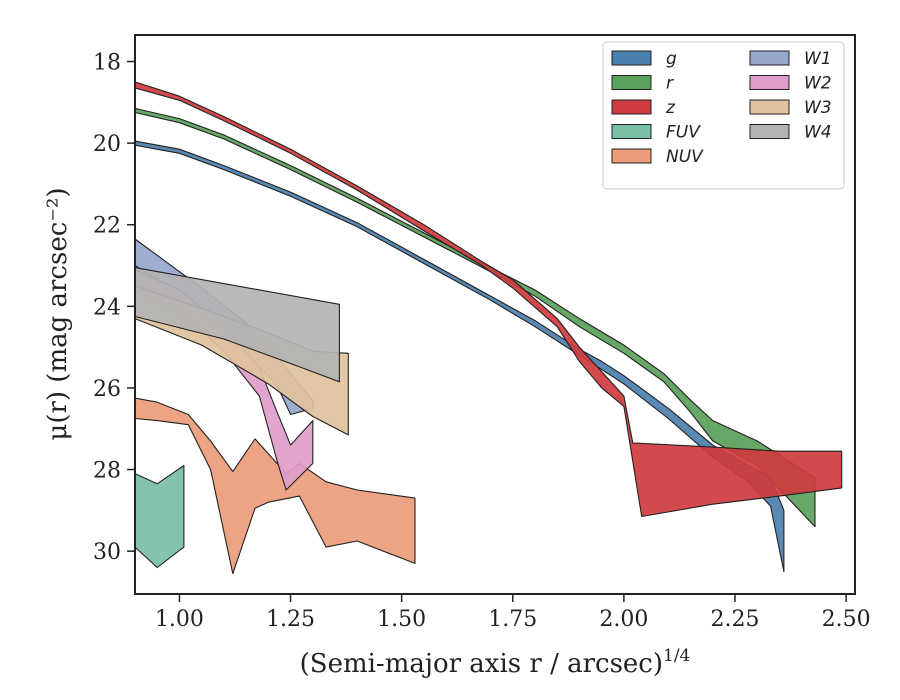 The height and width of the screenshot is (700, 900). I want to click on legend-label-w2: W2, so click(818, 84).